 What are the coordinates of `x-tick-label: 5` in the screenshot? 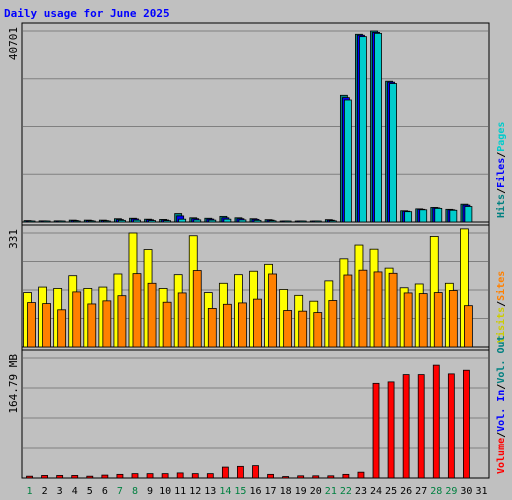 It's located at (90, 491).